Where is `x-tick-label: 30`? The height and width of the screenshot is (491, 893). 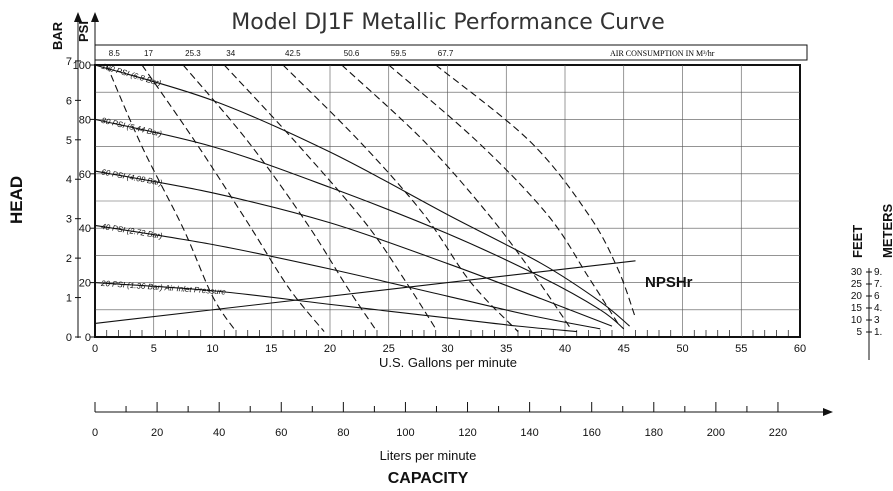 x-tick-label: 30 is located at coordinates (447, 349).